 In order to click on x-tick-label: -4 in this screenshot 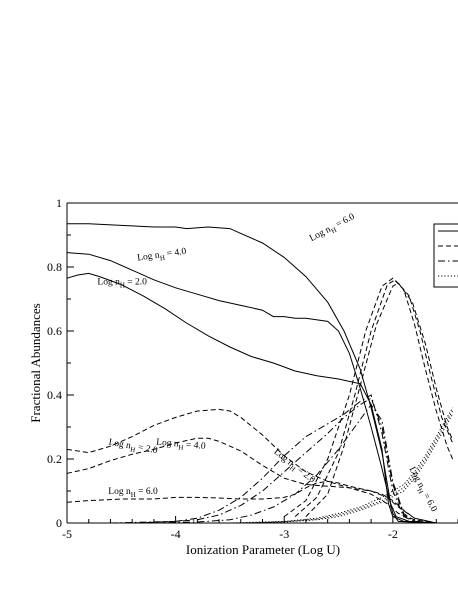, I will do `click(176, 534)`.